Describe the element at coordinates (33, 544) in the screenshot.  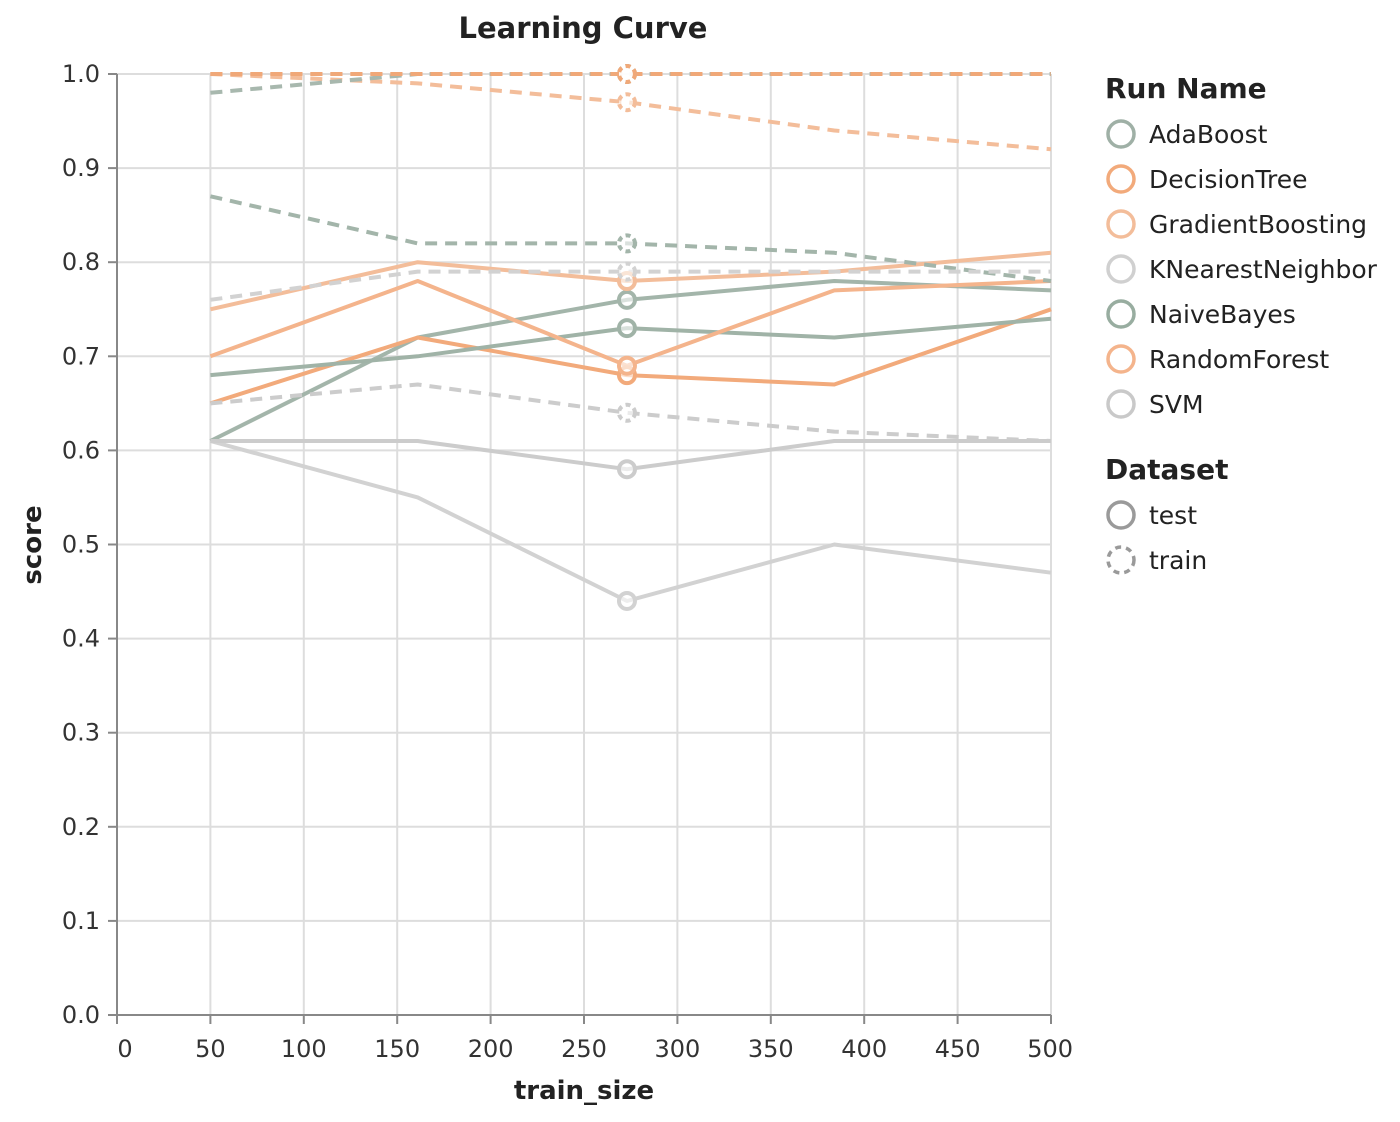
I see `y-axis-title: score` at that location.